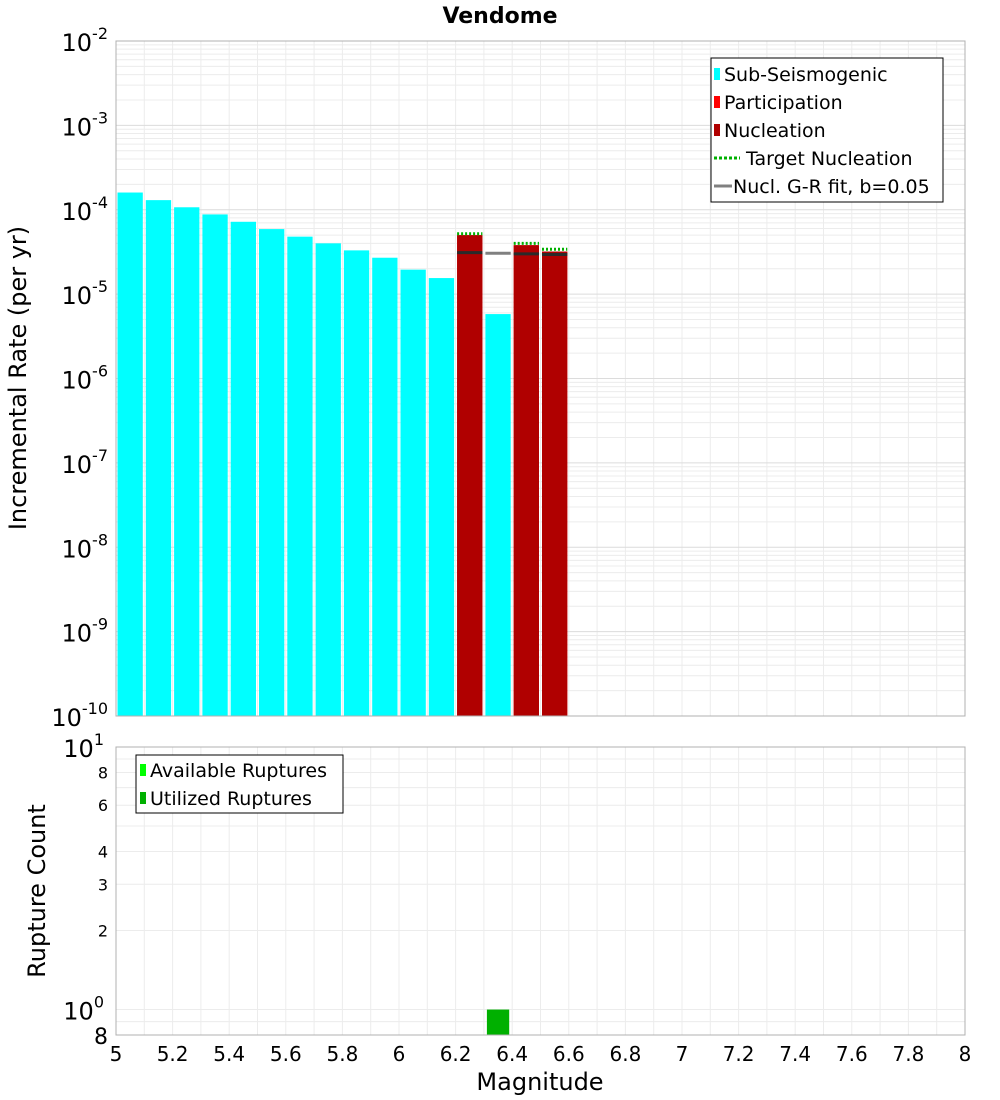 The width and height of the screenshot is (1000, 1100). What do you see at coordinates (342, 1054) in the screenshot?
I see `x-tick-label: 5.8` at bounding box center [342, 1054].